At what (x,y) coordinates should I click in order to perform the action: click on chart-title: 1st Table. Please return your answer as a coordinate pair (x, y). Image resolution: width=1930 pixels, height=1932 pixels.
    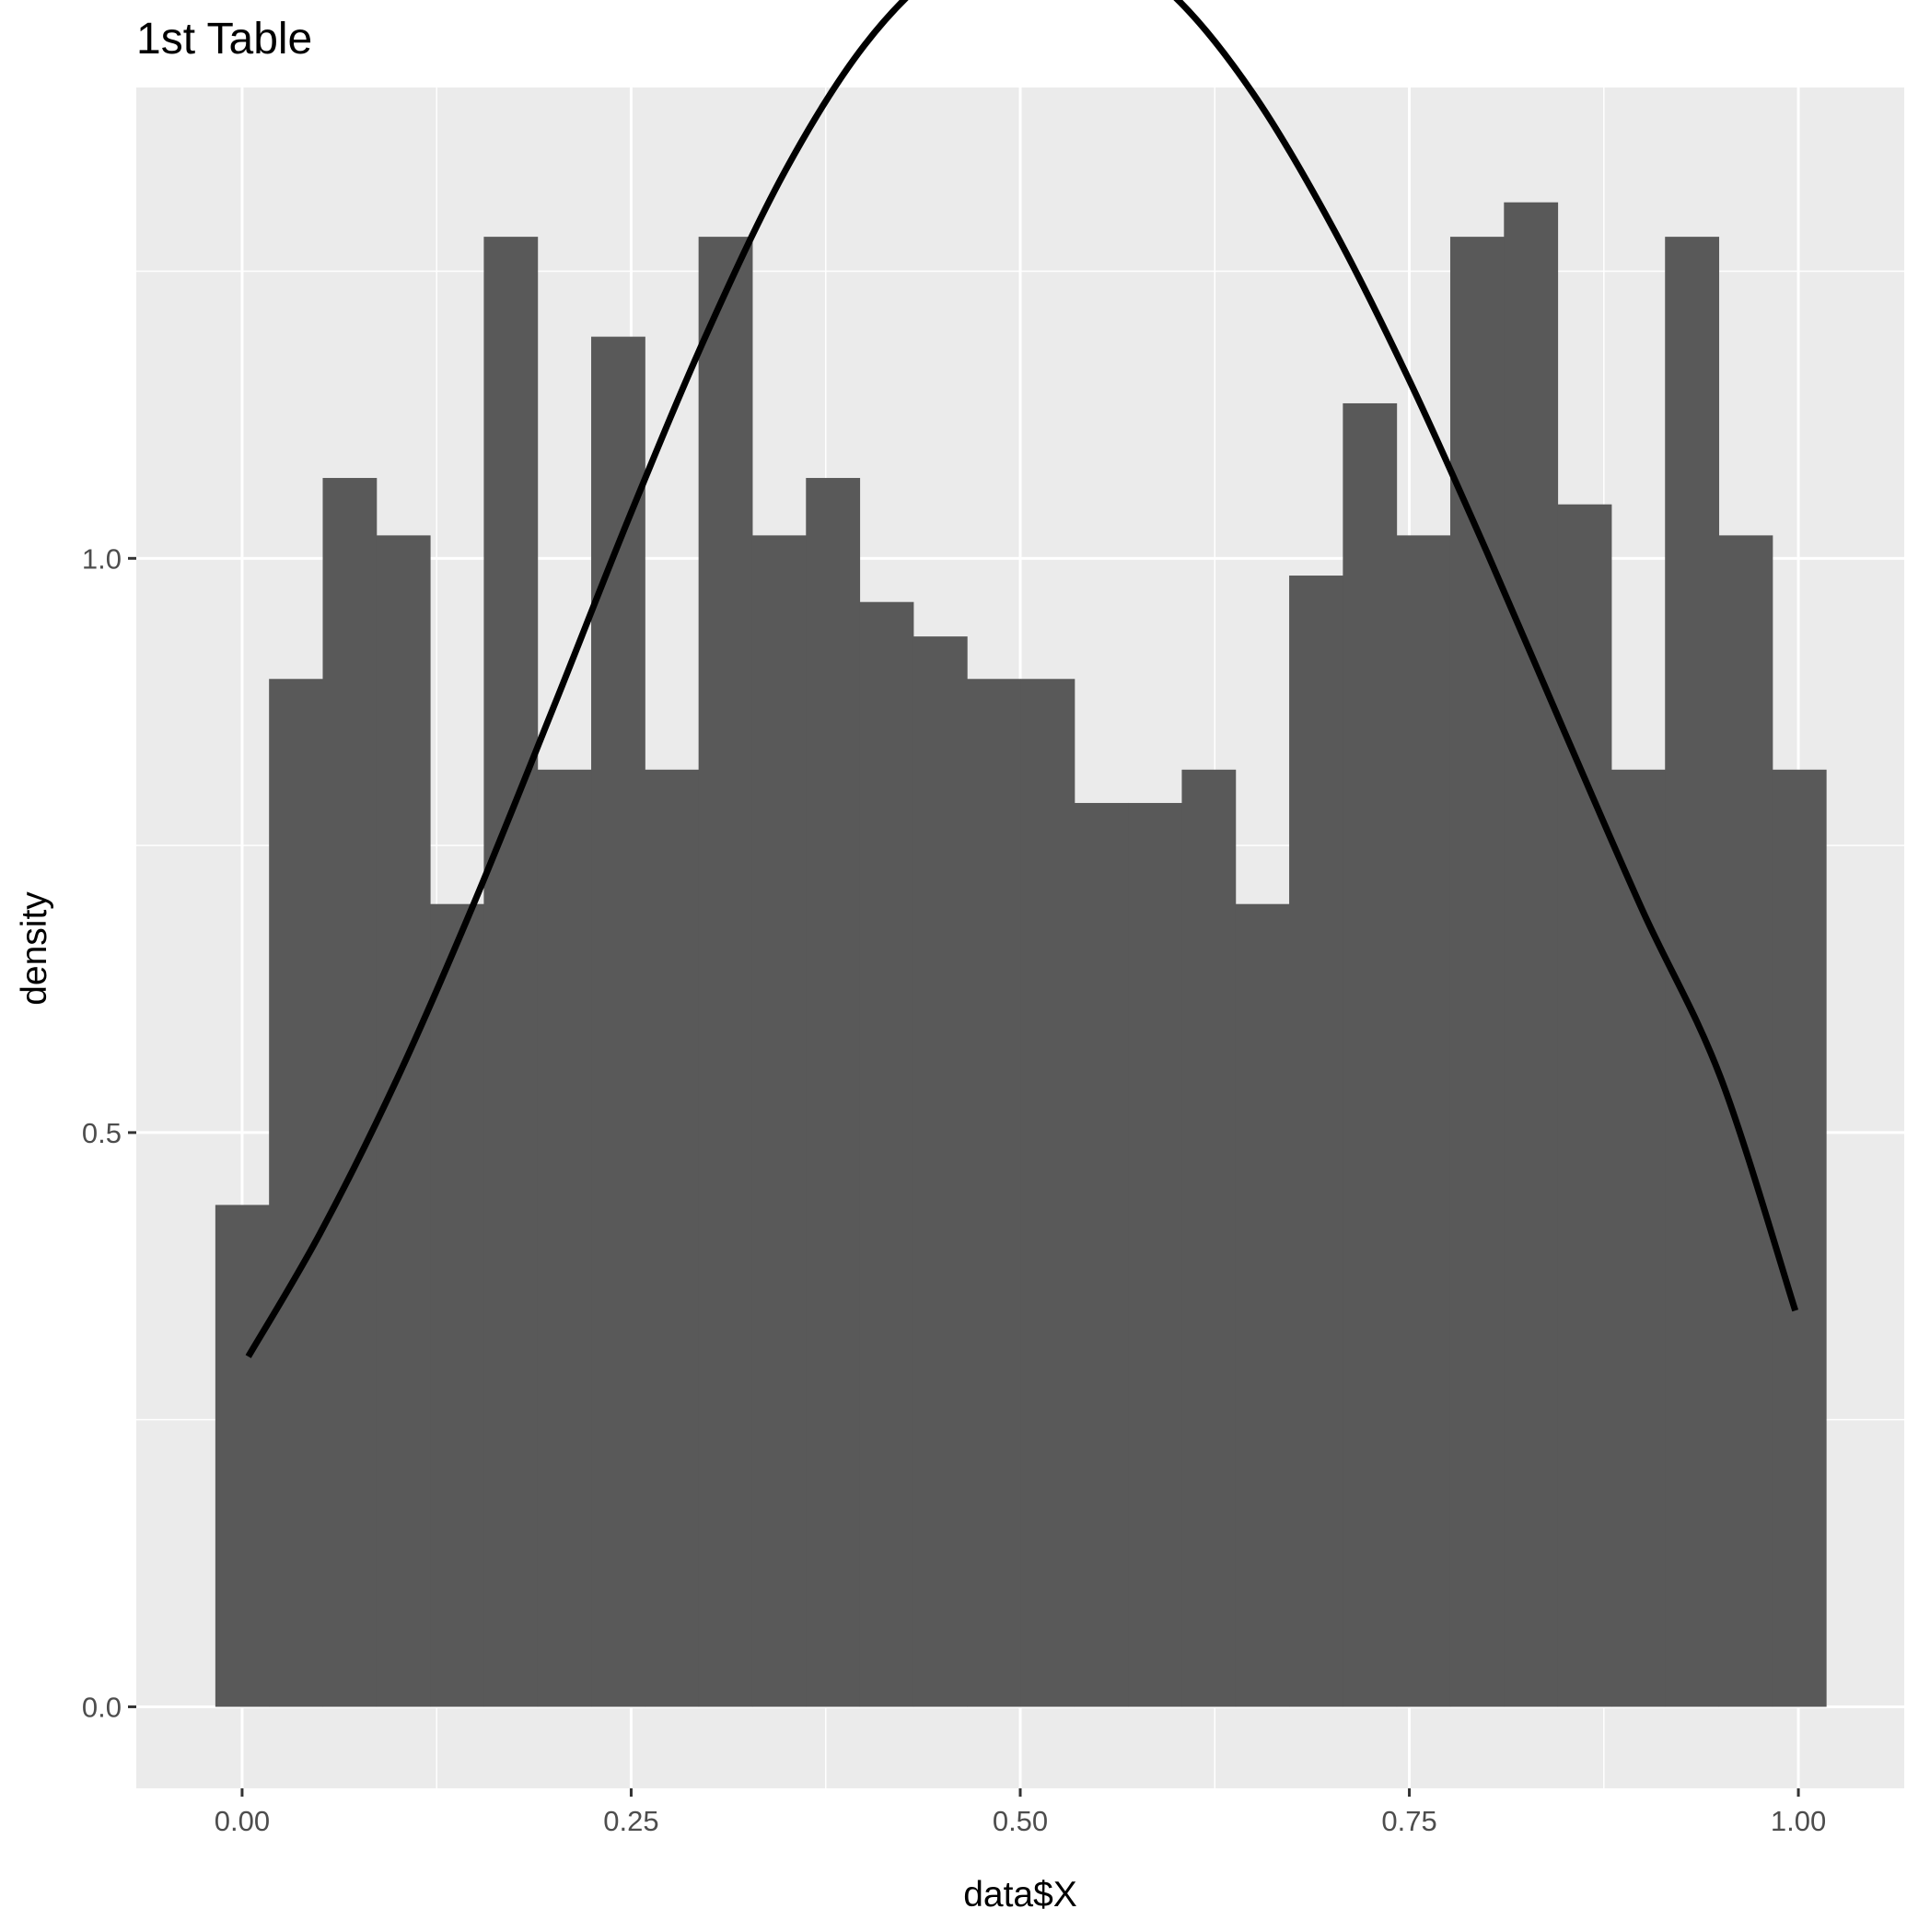
    Looking at the image, I should click on (224, 39).